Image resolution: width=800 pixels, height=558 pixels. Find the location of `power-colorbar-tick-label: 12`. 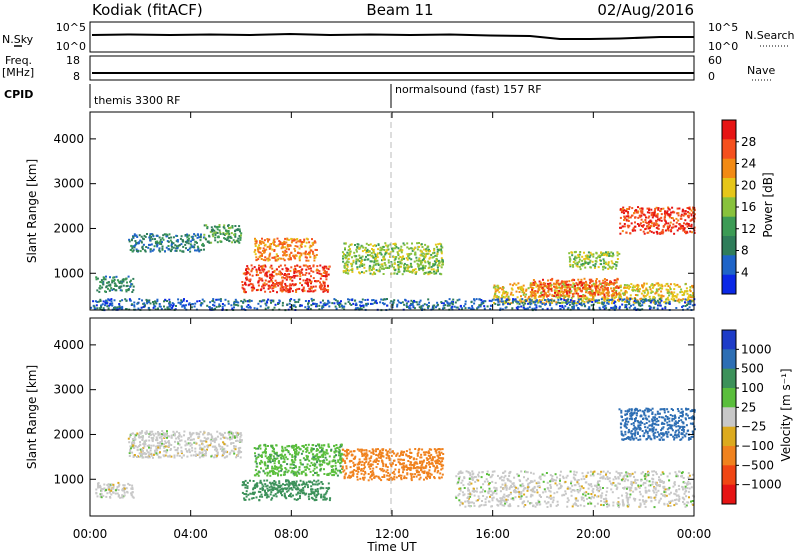

power-colorbar-tick-label: 12 is located at coordinates (748, 229).